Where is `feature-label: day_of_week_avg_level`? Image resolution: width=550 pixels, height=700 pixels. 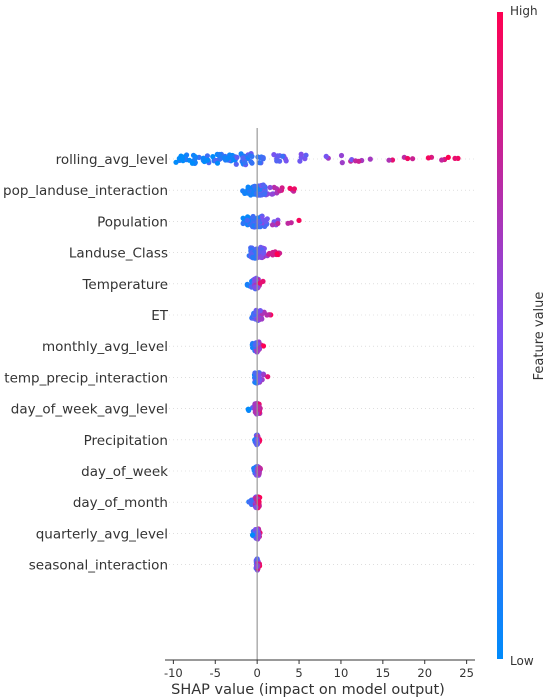
feature-label: day_of_week_avg_level is located at coordinates (89, 410).